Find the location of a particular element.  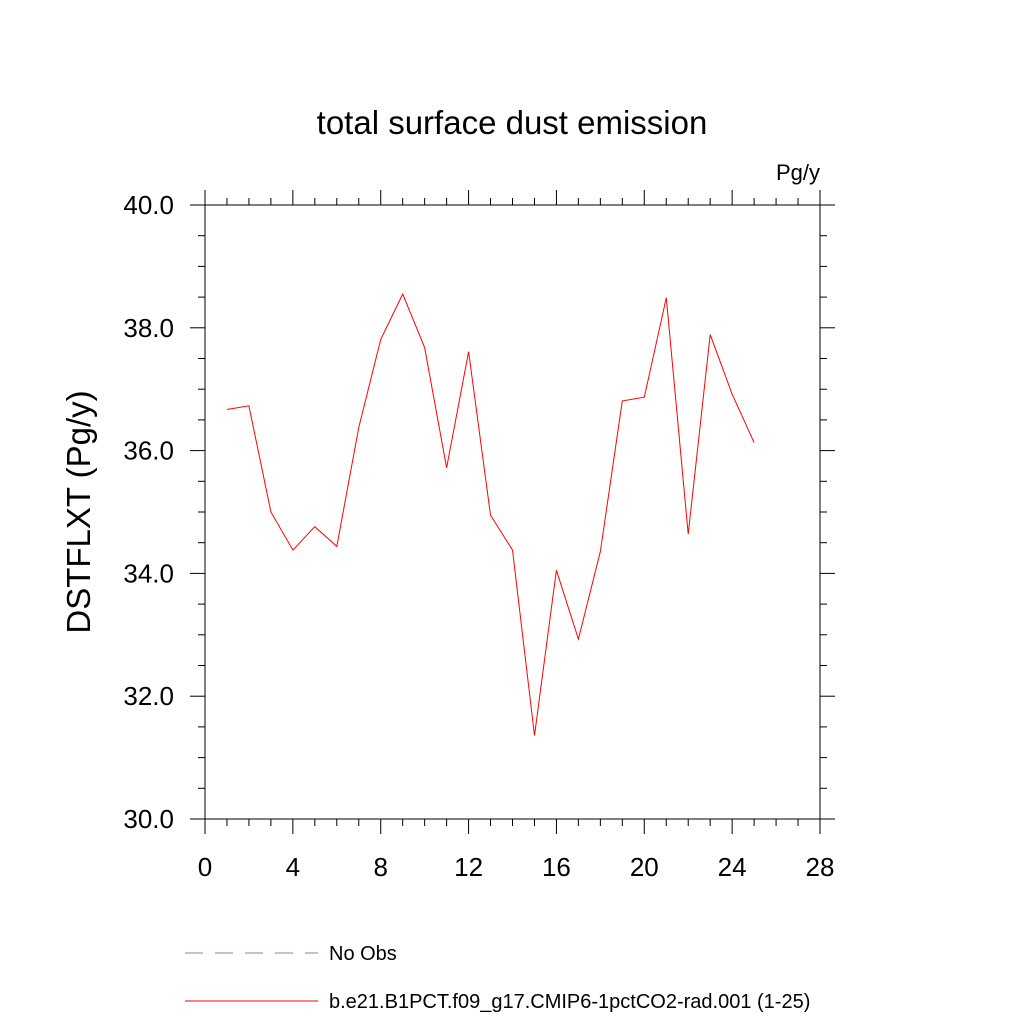

y-tick-label: 34.0 is located at coordinates (148, 573).